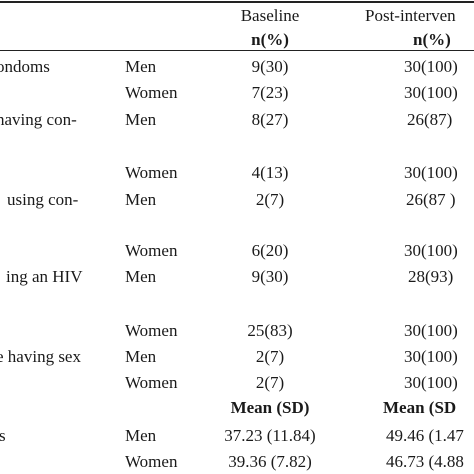  Describe the element at coordinates (270, 330) in the screenshot. I see `row-baseline: 25(83)` at that location.